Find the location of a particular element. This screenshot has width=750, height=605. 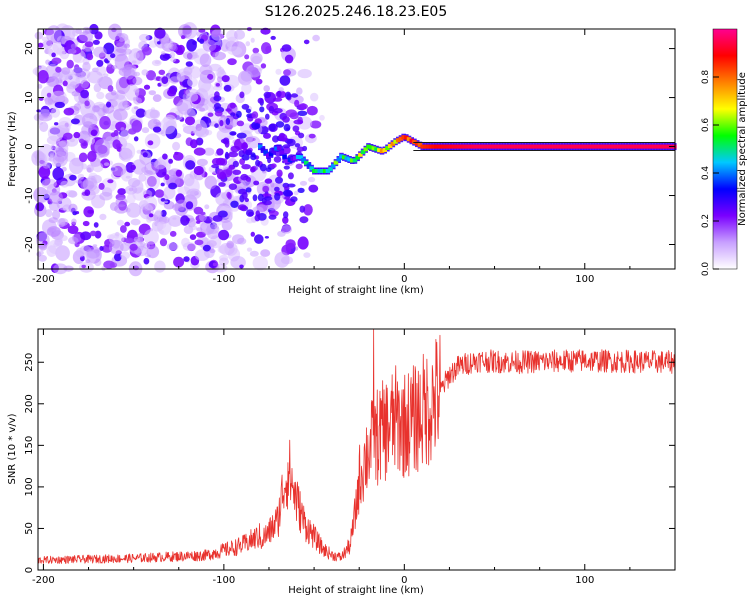

colorbar-tick-label: 0.8 is located at coordinates (706, 77).